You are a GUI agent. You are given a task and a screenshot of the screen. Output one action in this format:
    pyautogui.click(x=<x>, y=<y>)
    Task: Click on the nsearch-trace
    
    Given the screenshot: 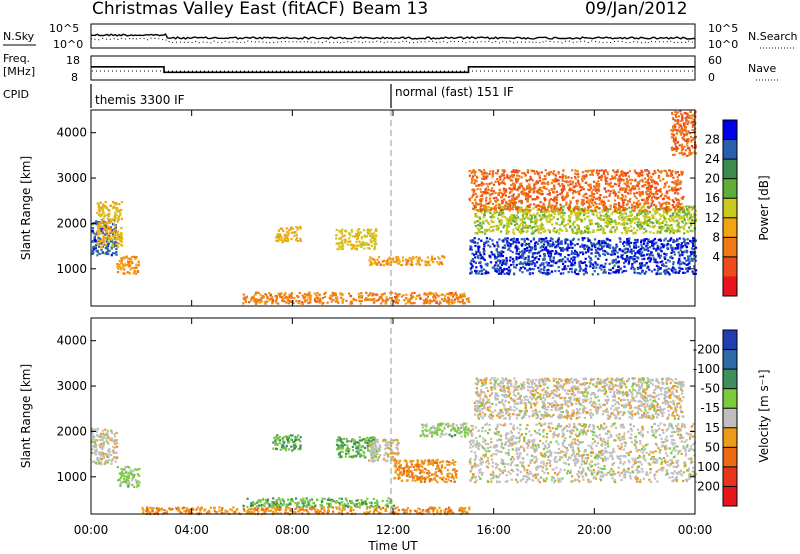 What is the action you would take?
    pyautogui.click(x=393, y=40)
    